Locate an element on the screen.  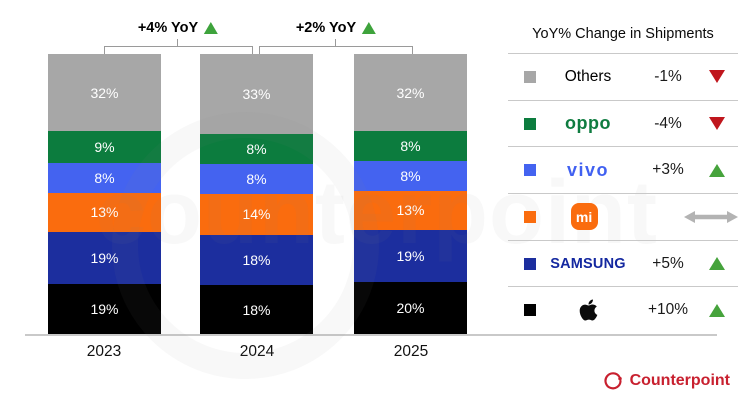
xiaomi-logo-icon: mi is located at coordinates (584, 217).